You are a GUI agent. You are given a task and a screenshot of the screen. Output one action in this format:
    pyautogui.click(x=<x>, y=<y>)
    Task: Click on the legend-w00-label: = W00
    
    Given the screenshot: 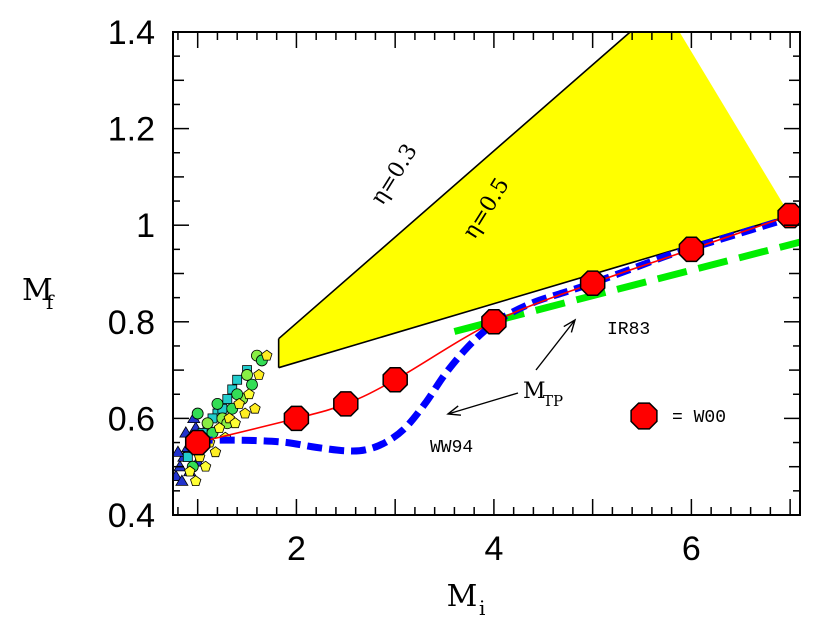 What is the action you would take?
    pyautogui.click(x=699, y=418)
    